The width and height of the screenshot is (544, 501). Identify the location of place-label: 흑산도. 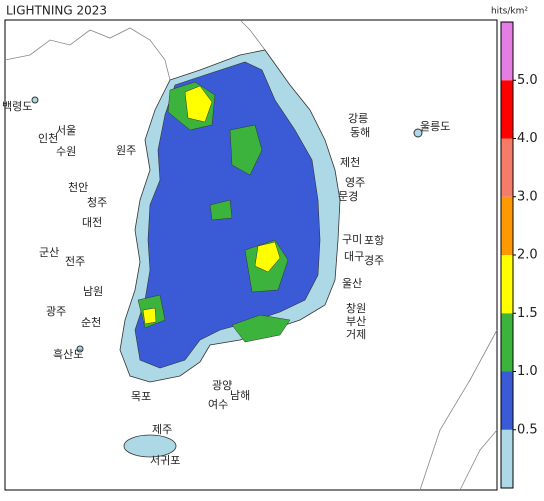
(68, 354).